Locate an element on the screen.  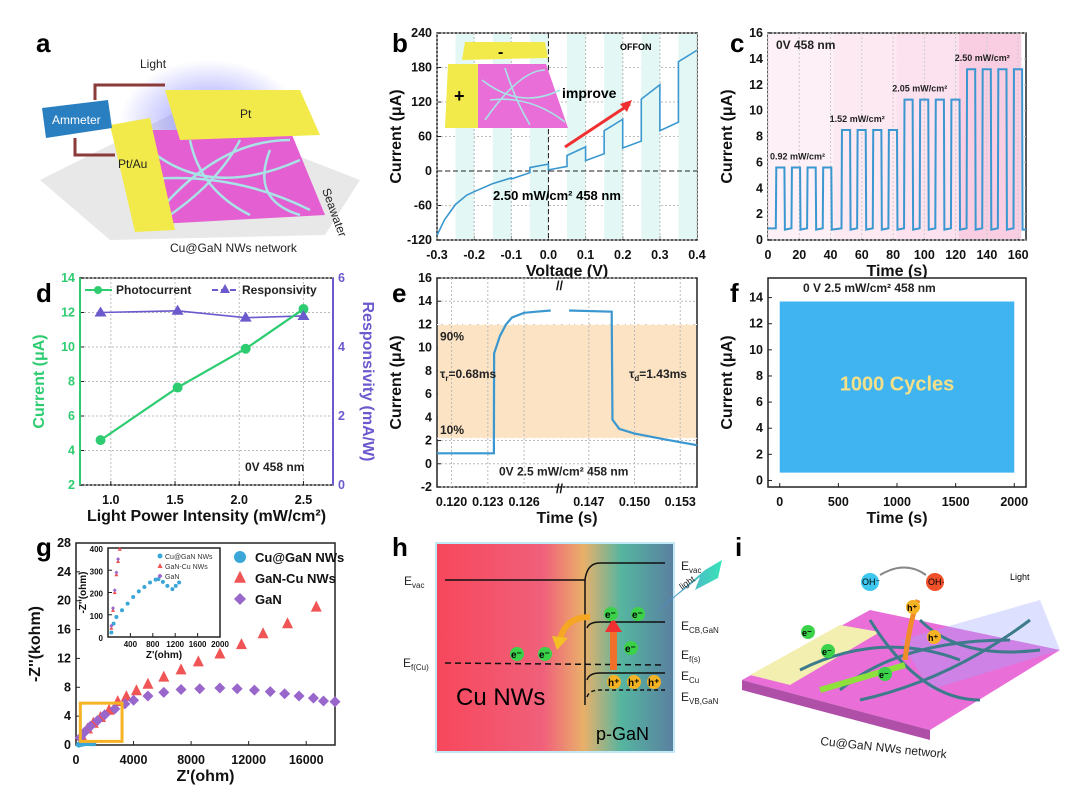
evac-left-label: Evac is located at coordinates (414, 582).